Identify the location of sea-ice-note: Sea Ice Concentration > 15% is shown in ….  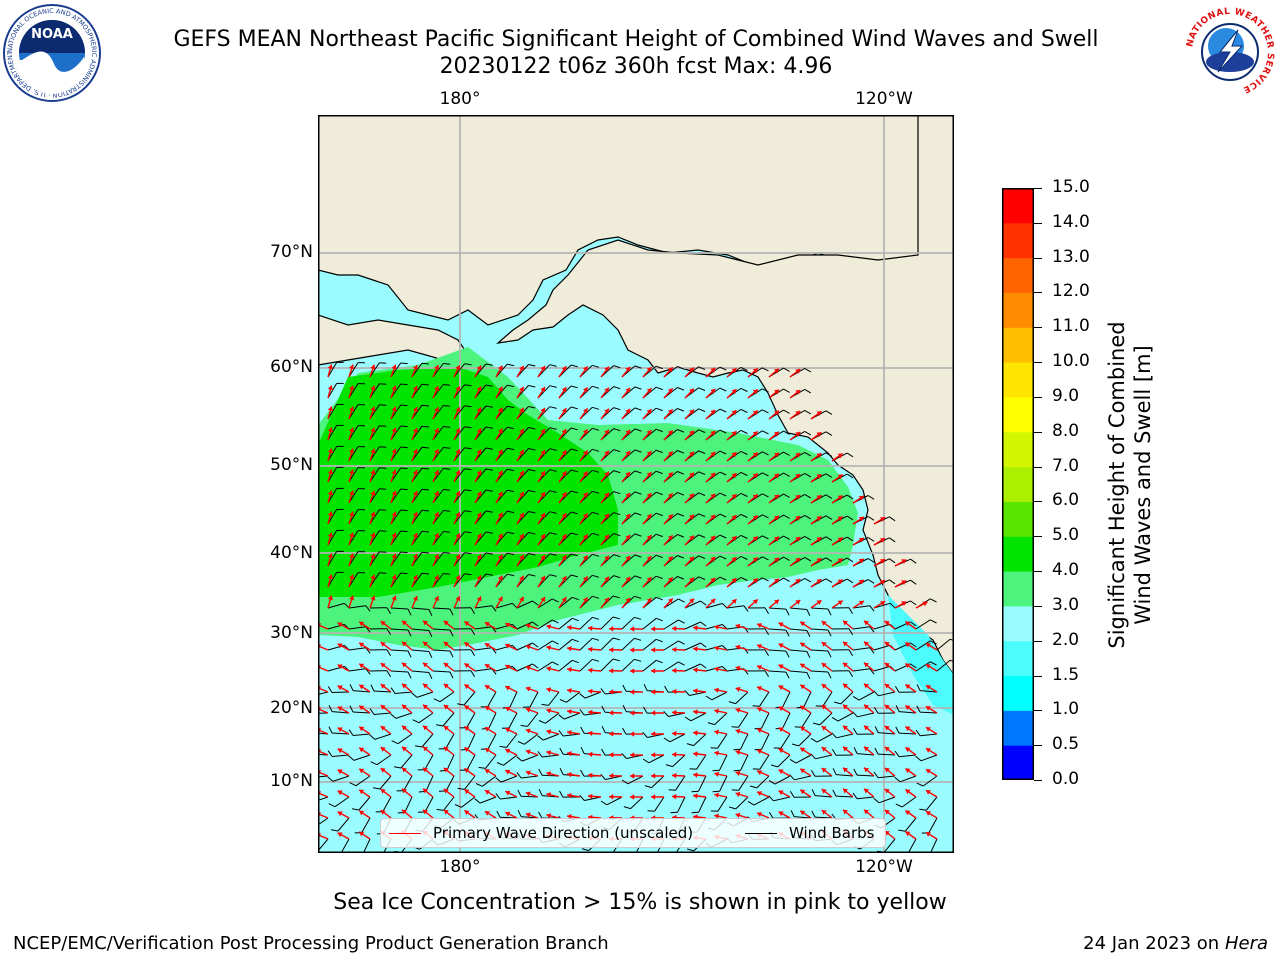
(640, 902).